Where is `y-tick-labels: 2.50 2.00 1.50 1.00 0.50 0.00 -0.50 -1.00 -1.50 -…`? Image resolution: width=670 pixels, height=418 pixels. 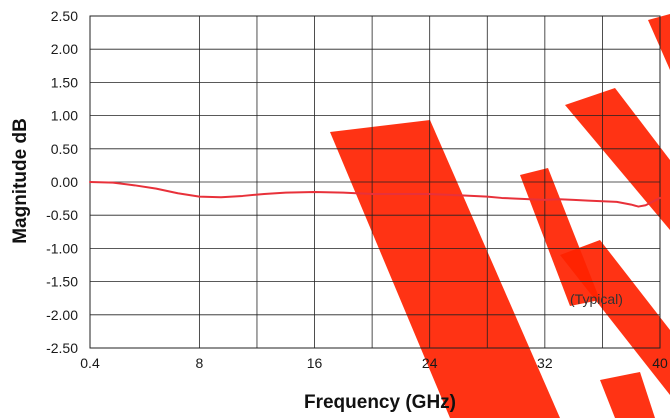
y-tick-labels: 2.50 2.00 1.50 1.00 0.50 0.00 -0.50 -1.00 -1.50 -… is located at coordinates (62, 182).